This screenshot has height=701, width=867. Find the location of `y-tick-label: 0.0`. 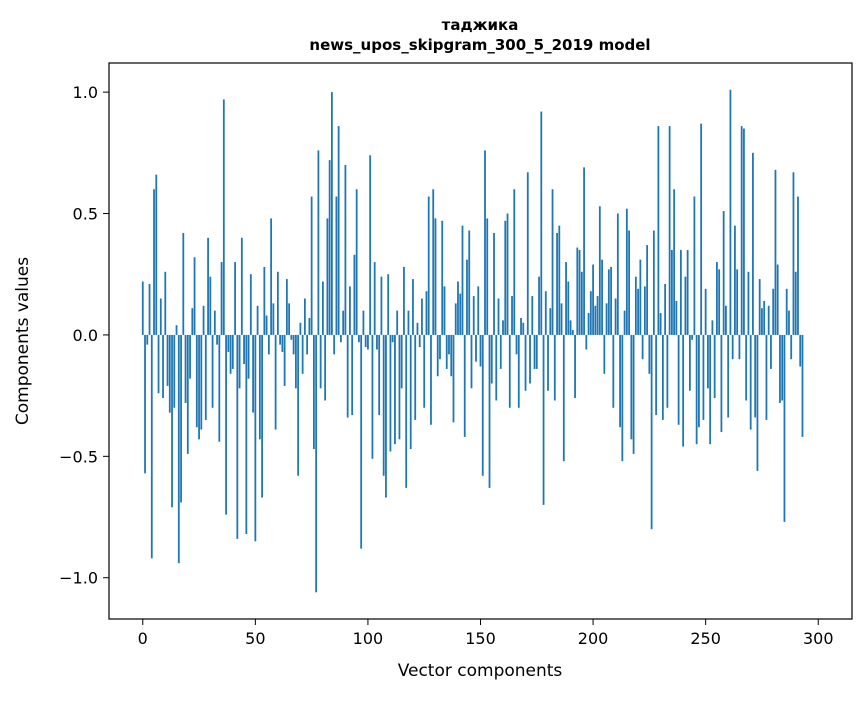

y-tick-label: 0.0 is located at coordinates (85, 335).